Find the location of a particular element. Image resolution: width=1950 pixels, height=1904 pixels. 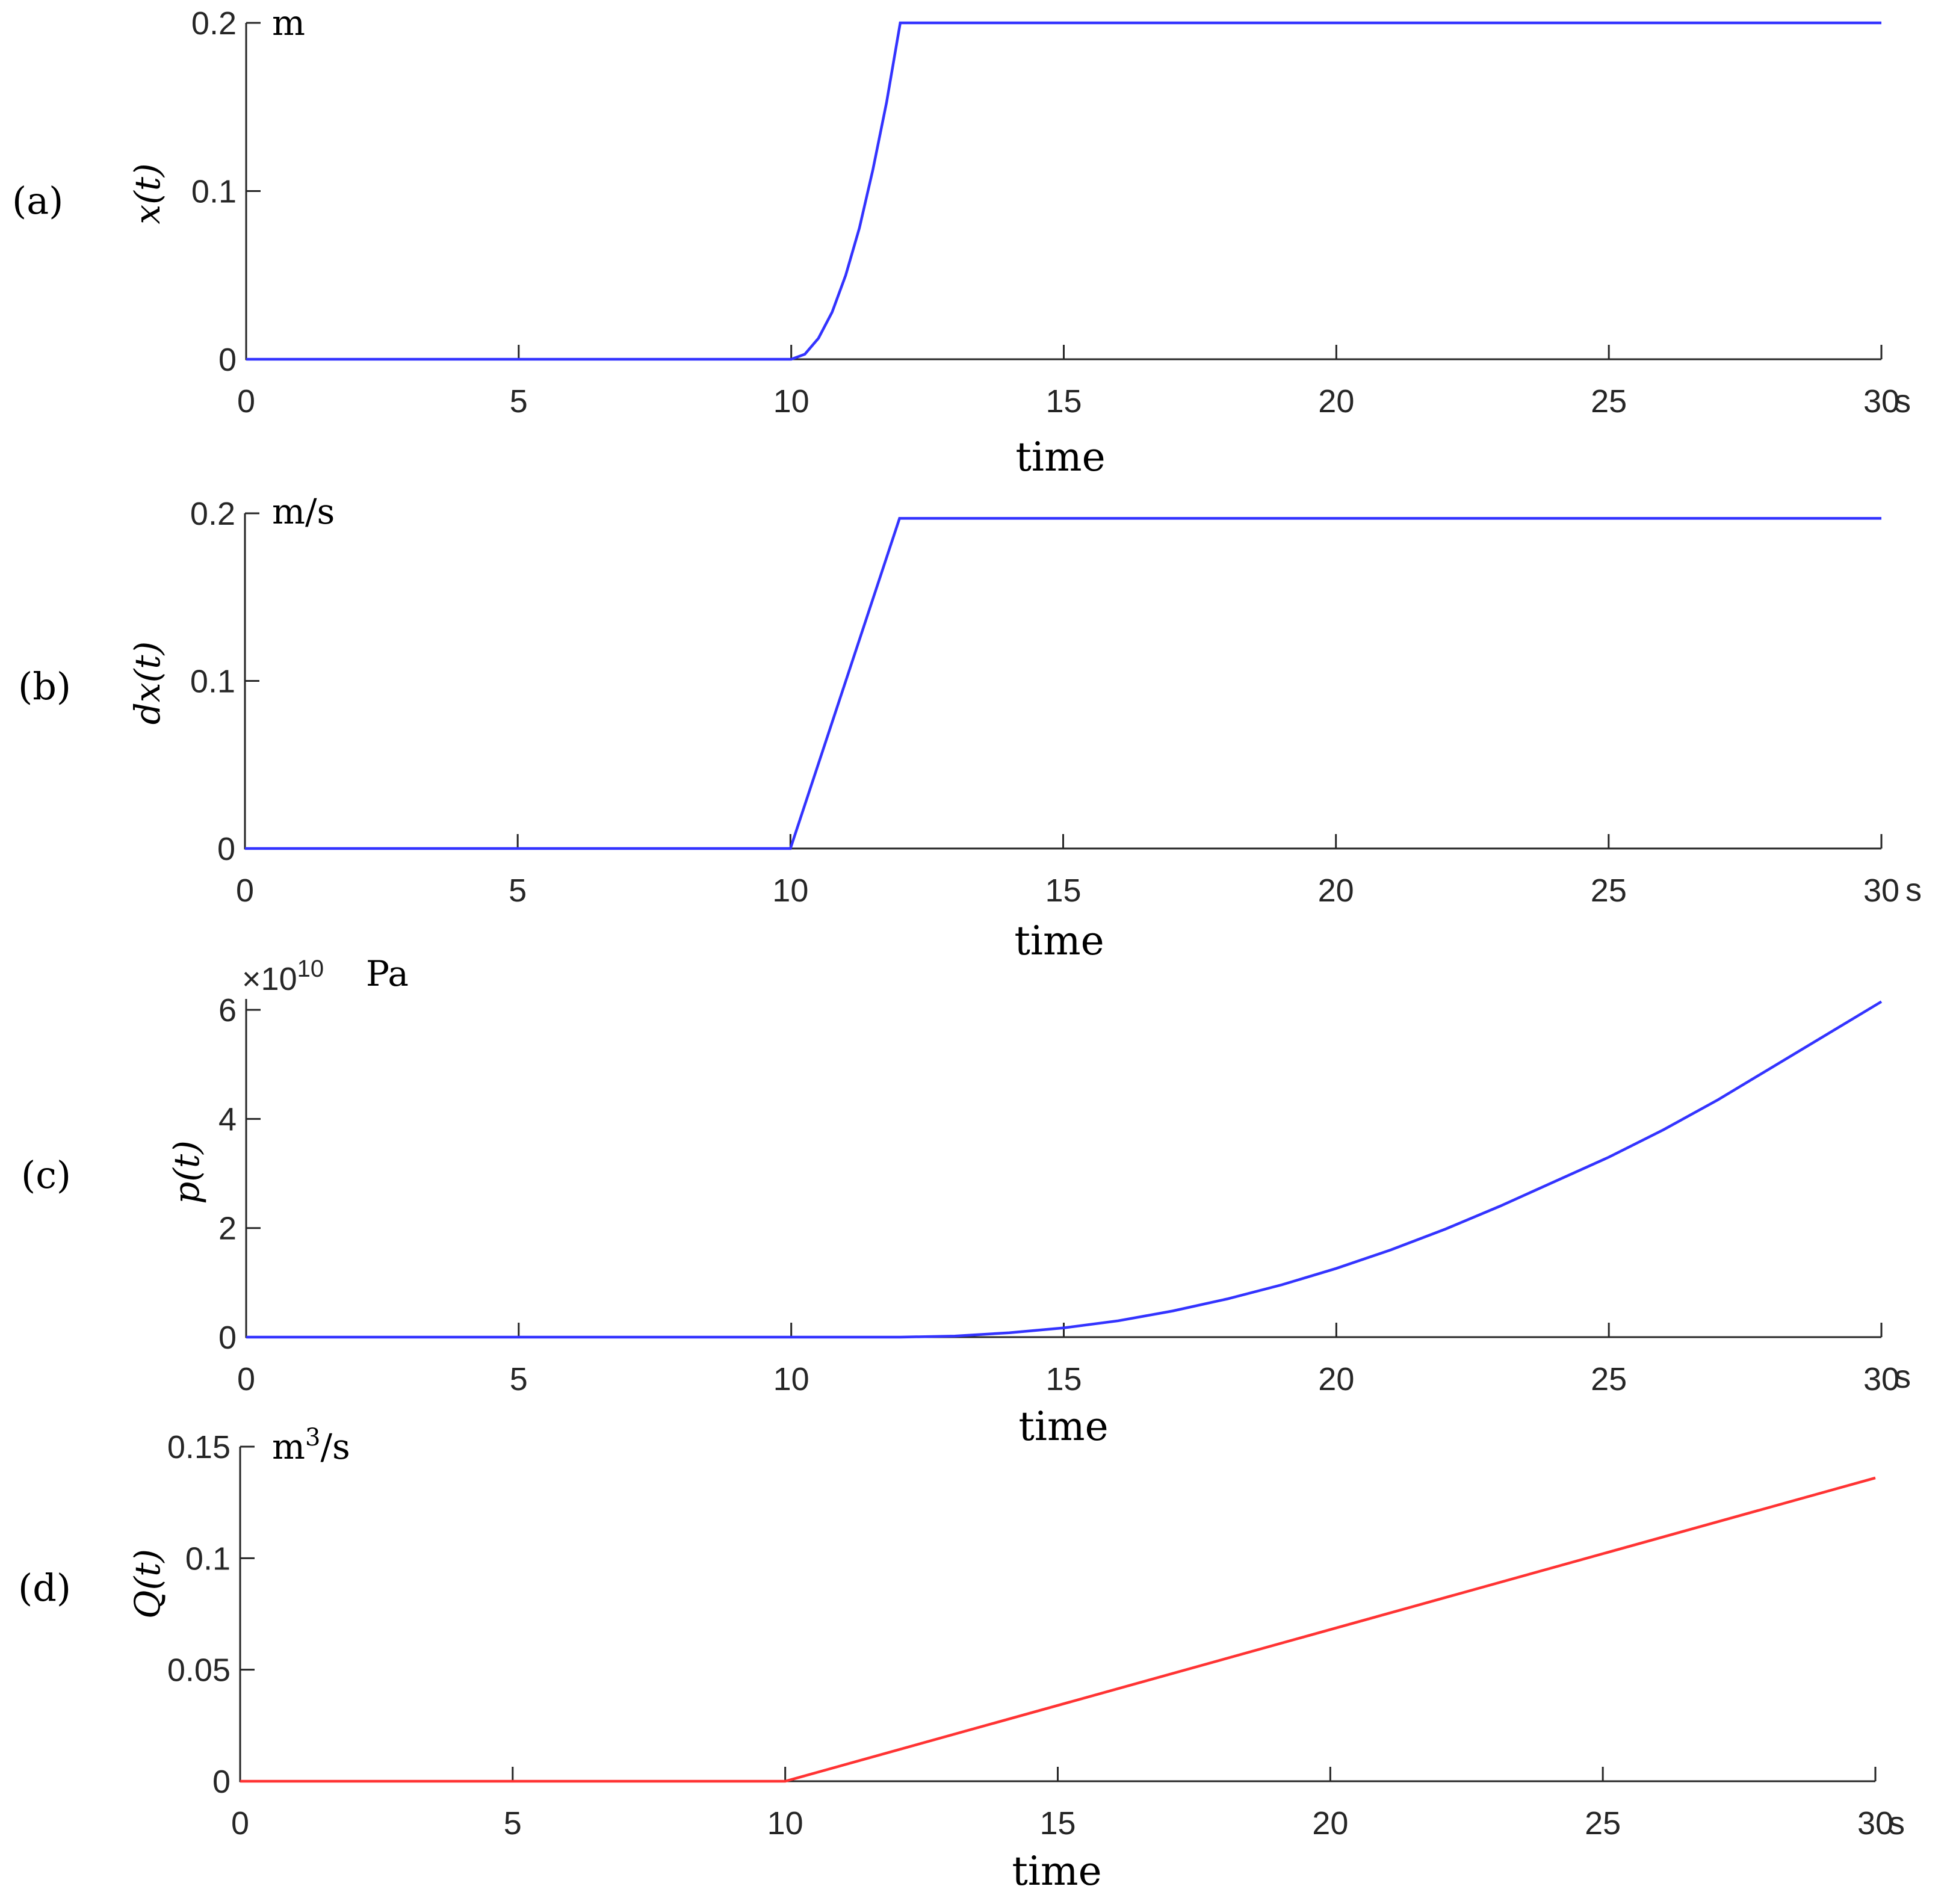

panel-d-xtick-label: 5 is located at coordinates (513, 1823).